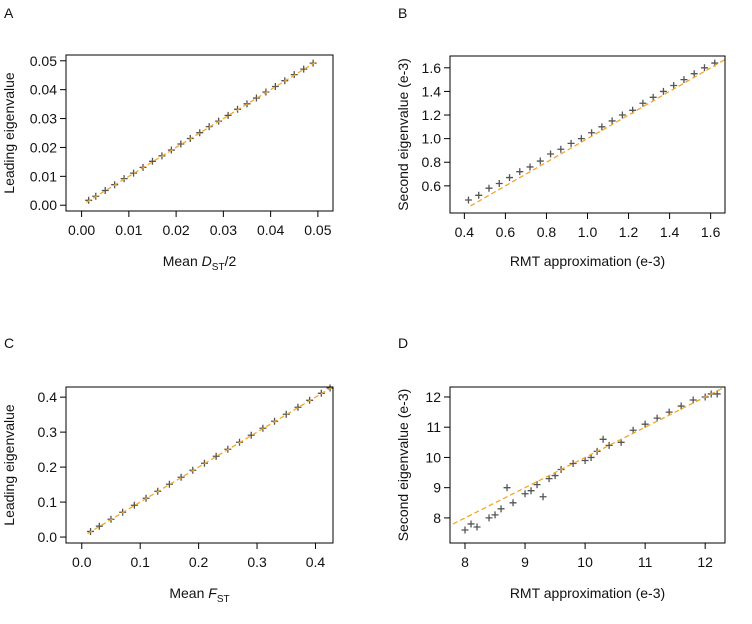 The width and height of the screenshot is (752, 624). I want to click on y-tick-label: 1.6, so click(432, 68).